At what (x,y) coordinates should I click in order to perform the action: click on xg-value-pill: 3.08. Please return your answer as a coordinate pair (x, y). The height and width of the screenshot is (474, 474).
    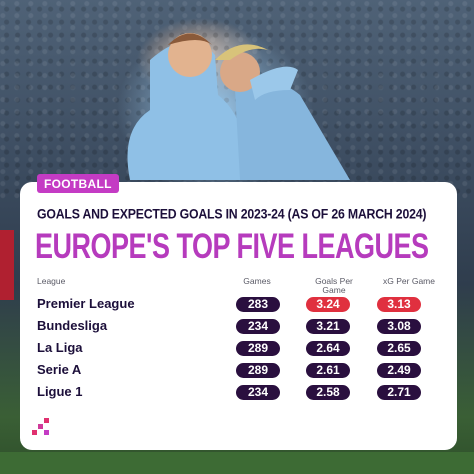
    Looking at the image, I should click on (399, 326).